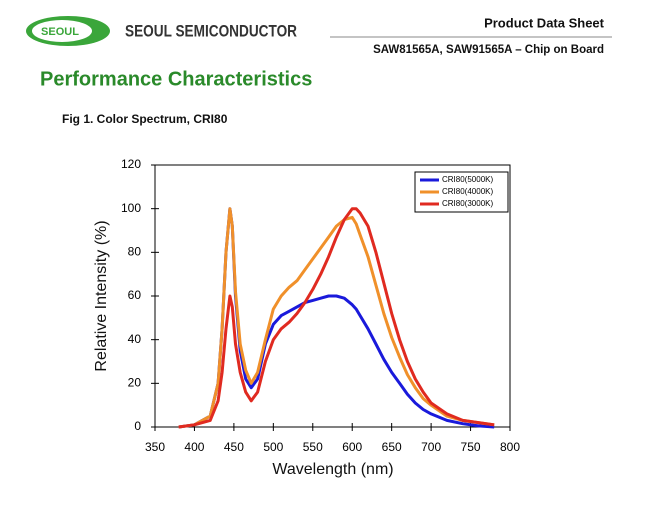 Image resolution: width=663 pixels, height=514 pixels. What do you see at coordinates (313, 447) in the screenshot?
I see `x-tick-label: 550` at bounding box center [313, 447].